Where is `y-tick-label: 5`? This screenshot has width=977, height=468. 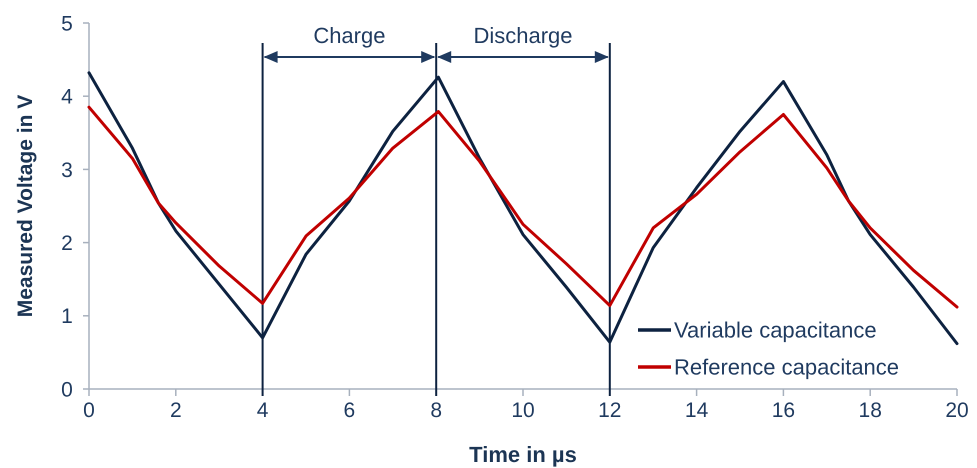
y-tick-label: 5 is located at coordinates (67, 24).